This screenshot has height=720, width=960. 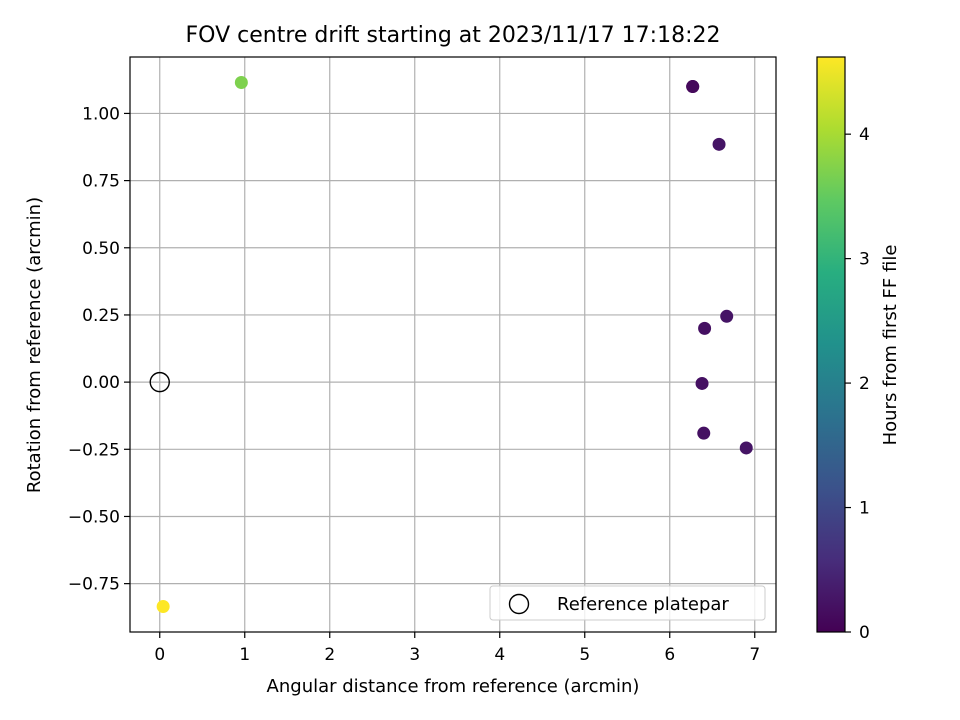 I want to click on colorbar, so click(x=831, y=344).